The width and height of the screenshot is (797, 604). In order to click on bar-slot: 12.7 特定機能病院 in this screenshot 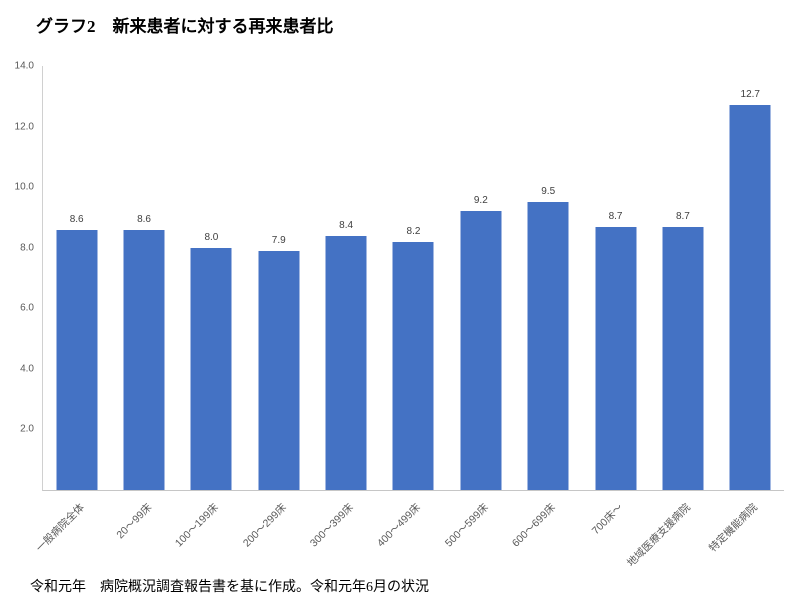, I will do `click(745, 310)`.